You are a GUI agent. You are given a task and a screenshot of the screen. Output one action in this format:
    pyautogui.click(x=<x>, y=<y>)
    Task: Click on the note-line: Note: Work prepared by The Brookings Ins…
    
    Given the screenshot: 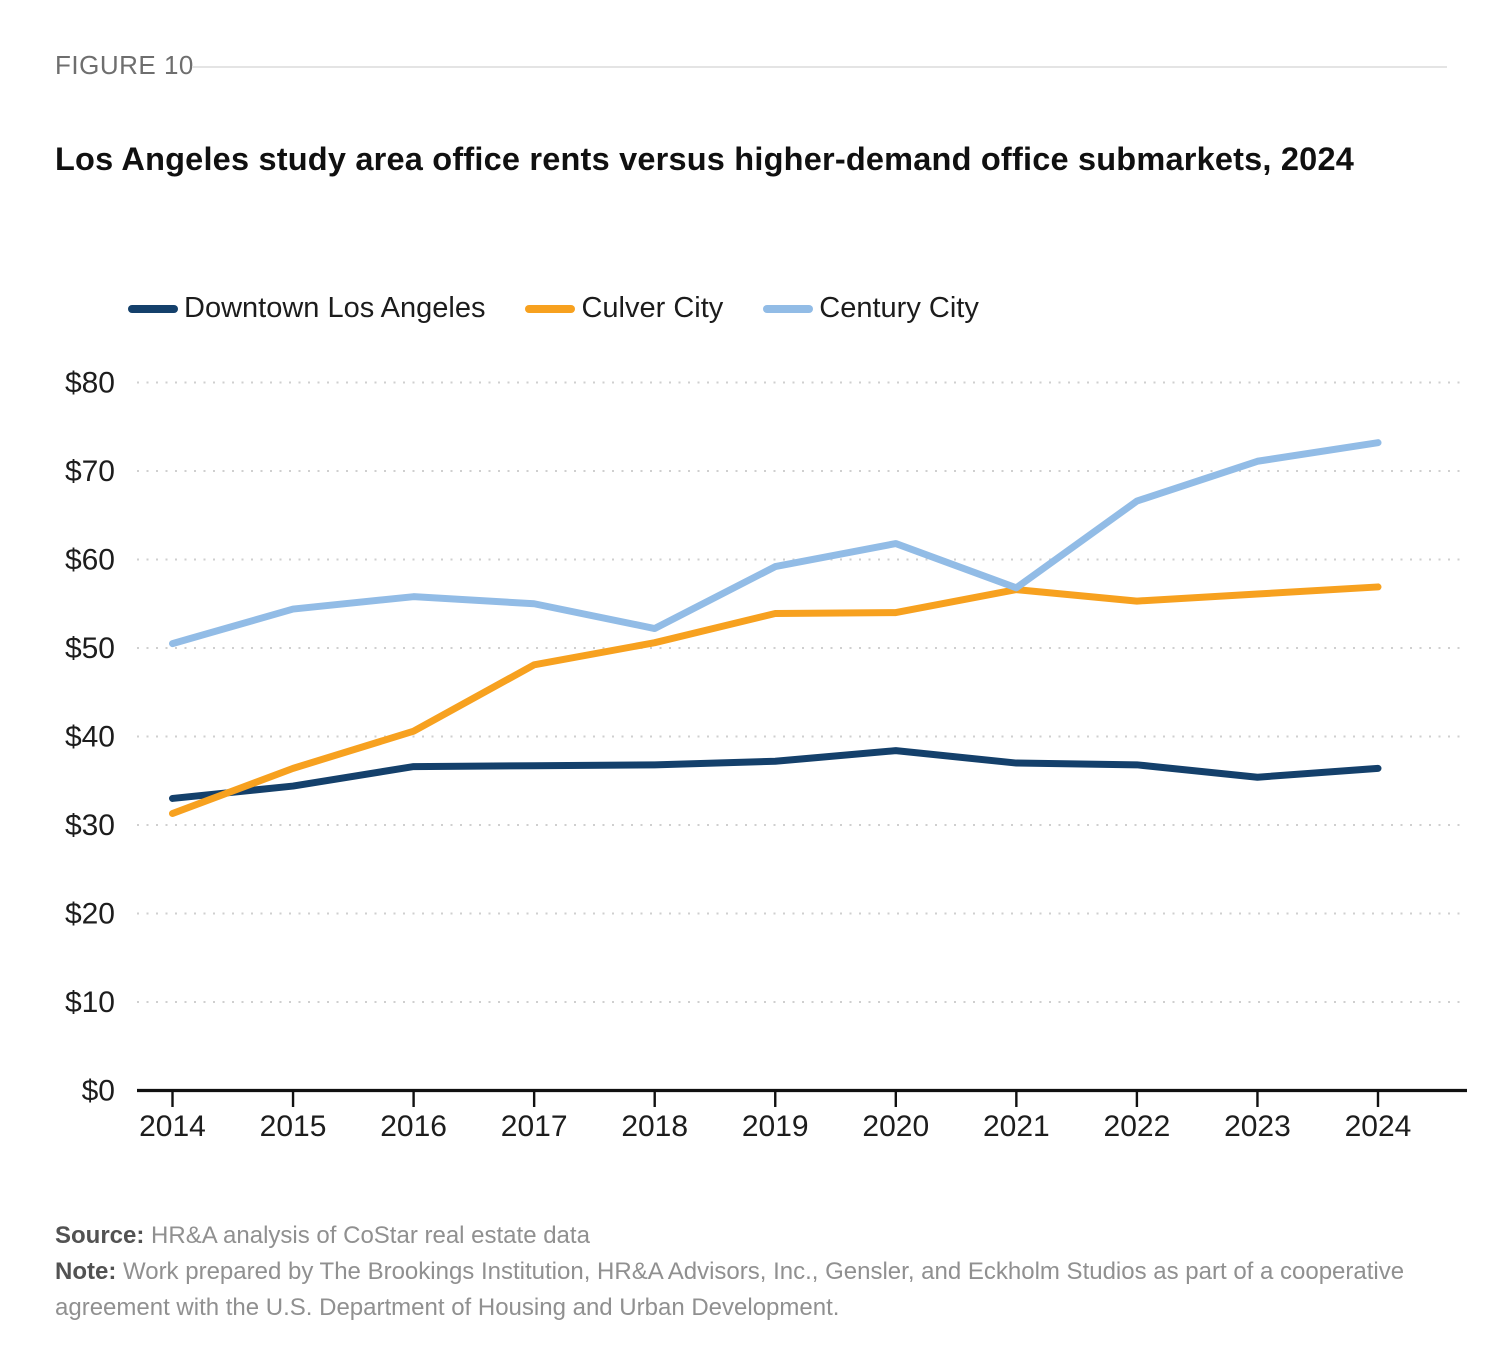 What is the action you would take?
    pyautogui.click(x=756, y=1290)
    